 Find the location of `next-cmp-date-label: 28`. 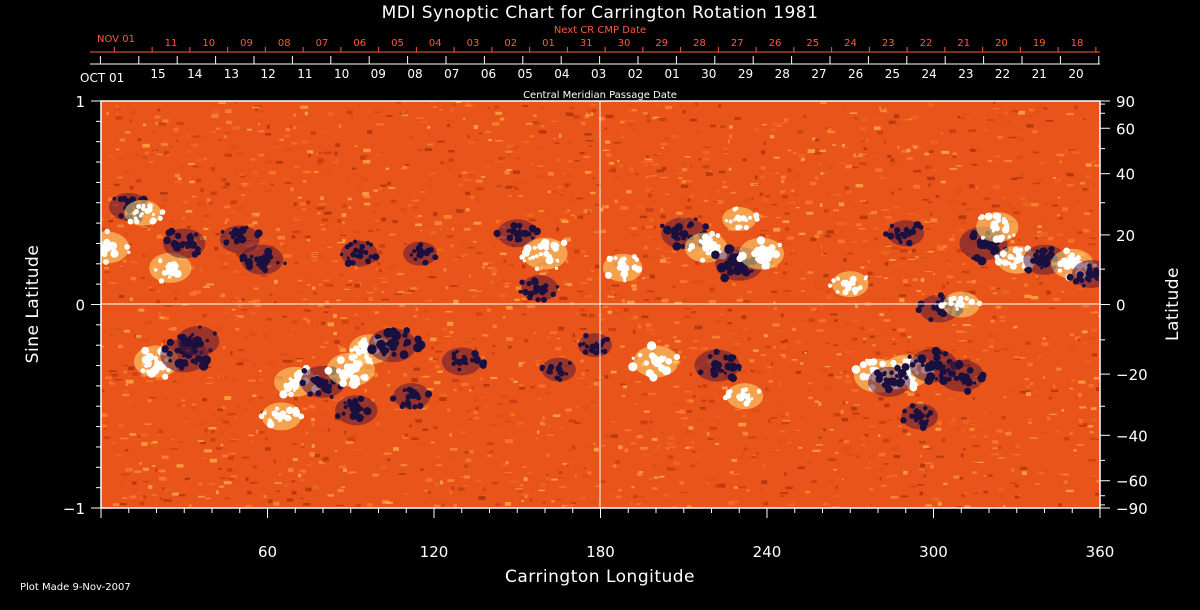

next-cmp-date-label: 28 is located at coordinates (699, 43).